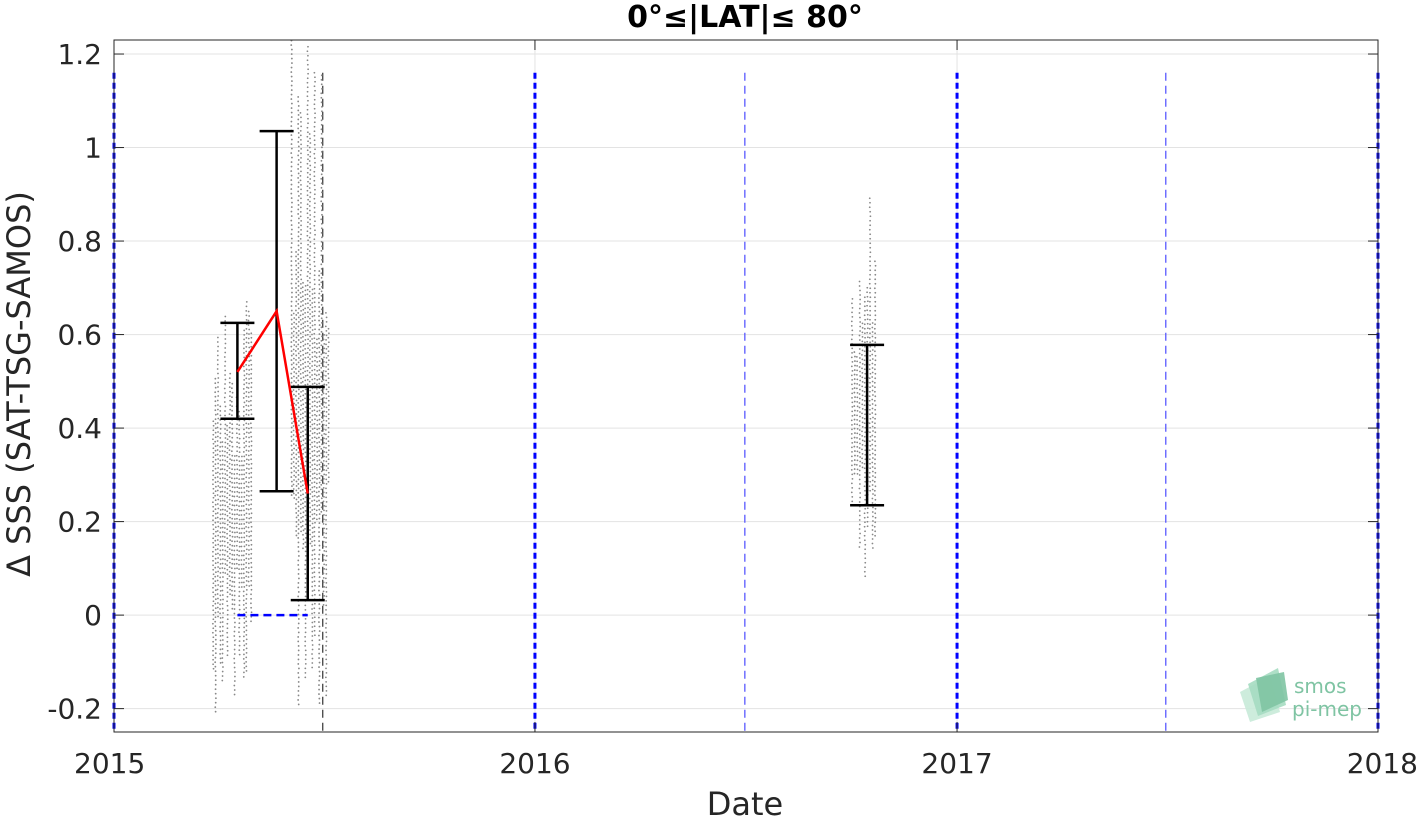 This screenshot has width=1418, height=818. I want to click on mean-line-path, so click(272, 400).